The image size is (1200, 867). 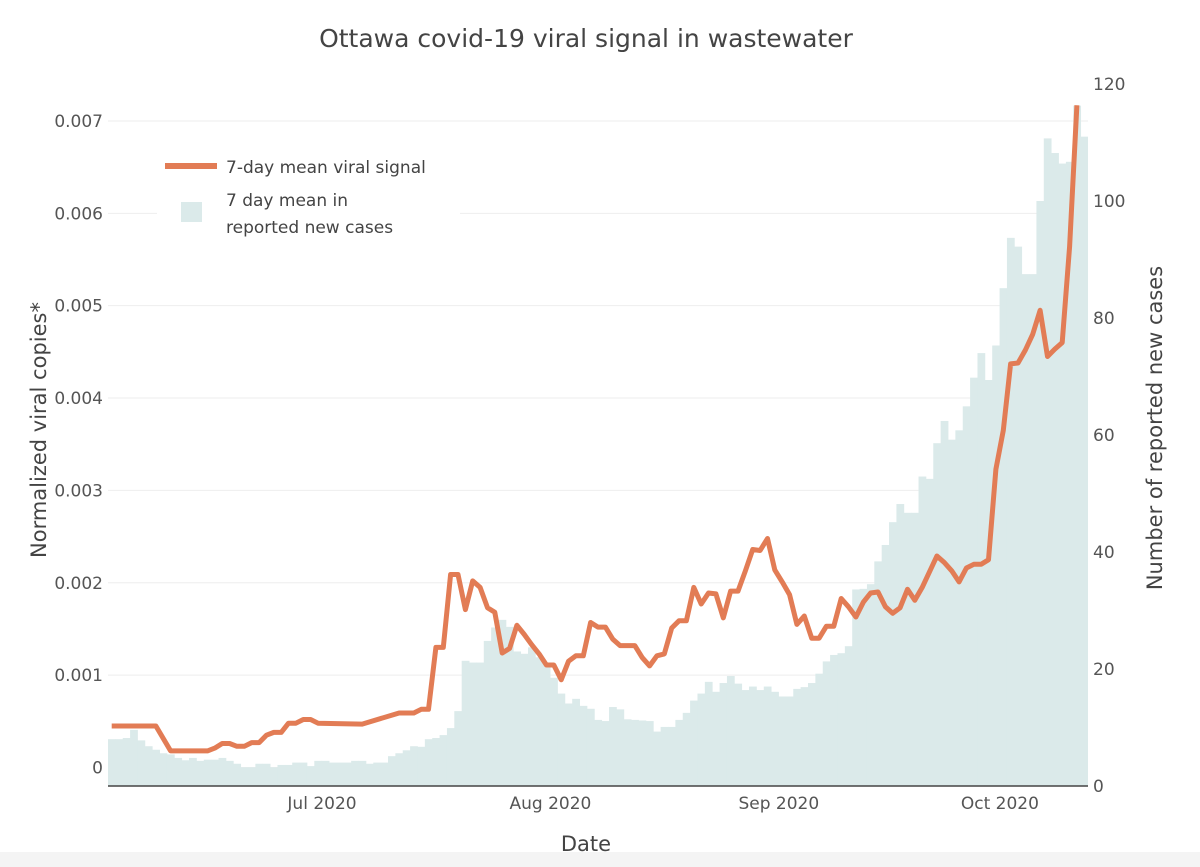 What do you see at coordinates (550, 804) in the screenshot?
I see `x-tick-label: Aug 2020` at bounding box center [550, 804].